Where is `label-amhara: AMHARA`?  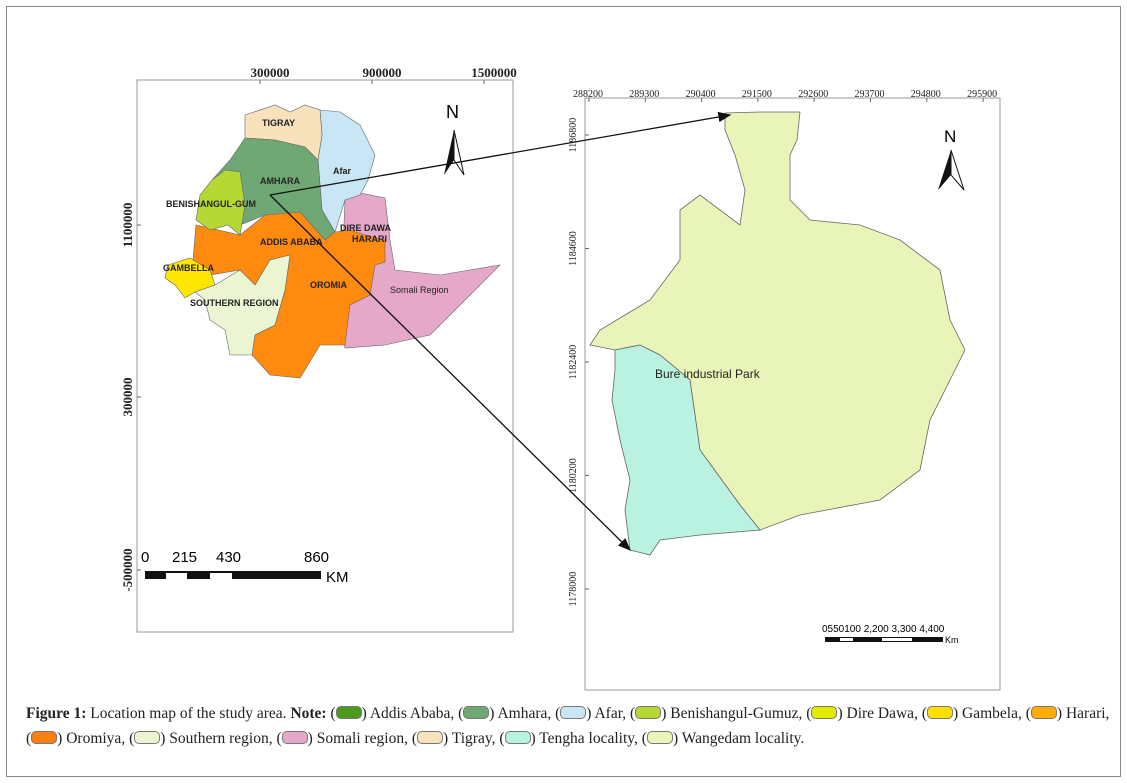 label-amhara: AMHARA is located at coordinates (280, 181).